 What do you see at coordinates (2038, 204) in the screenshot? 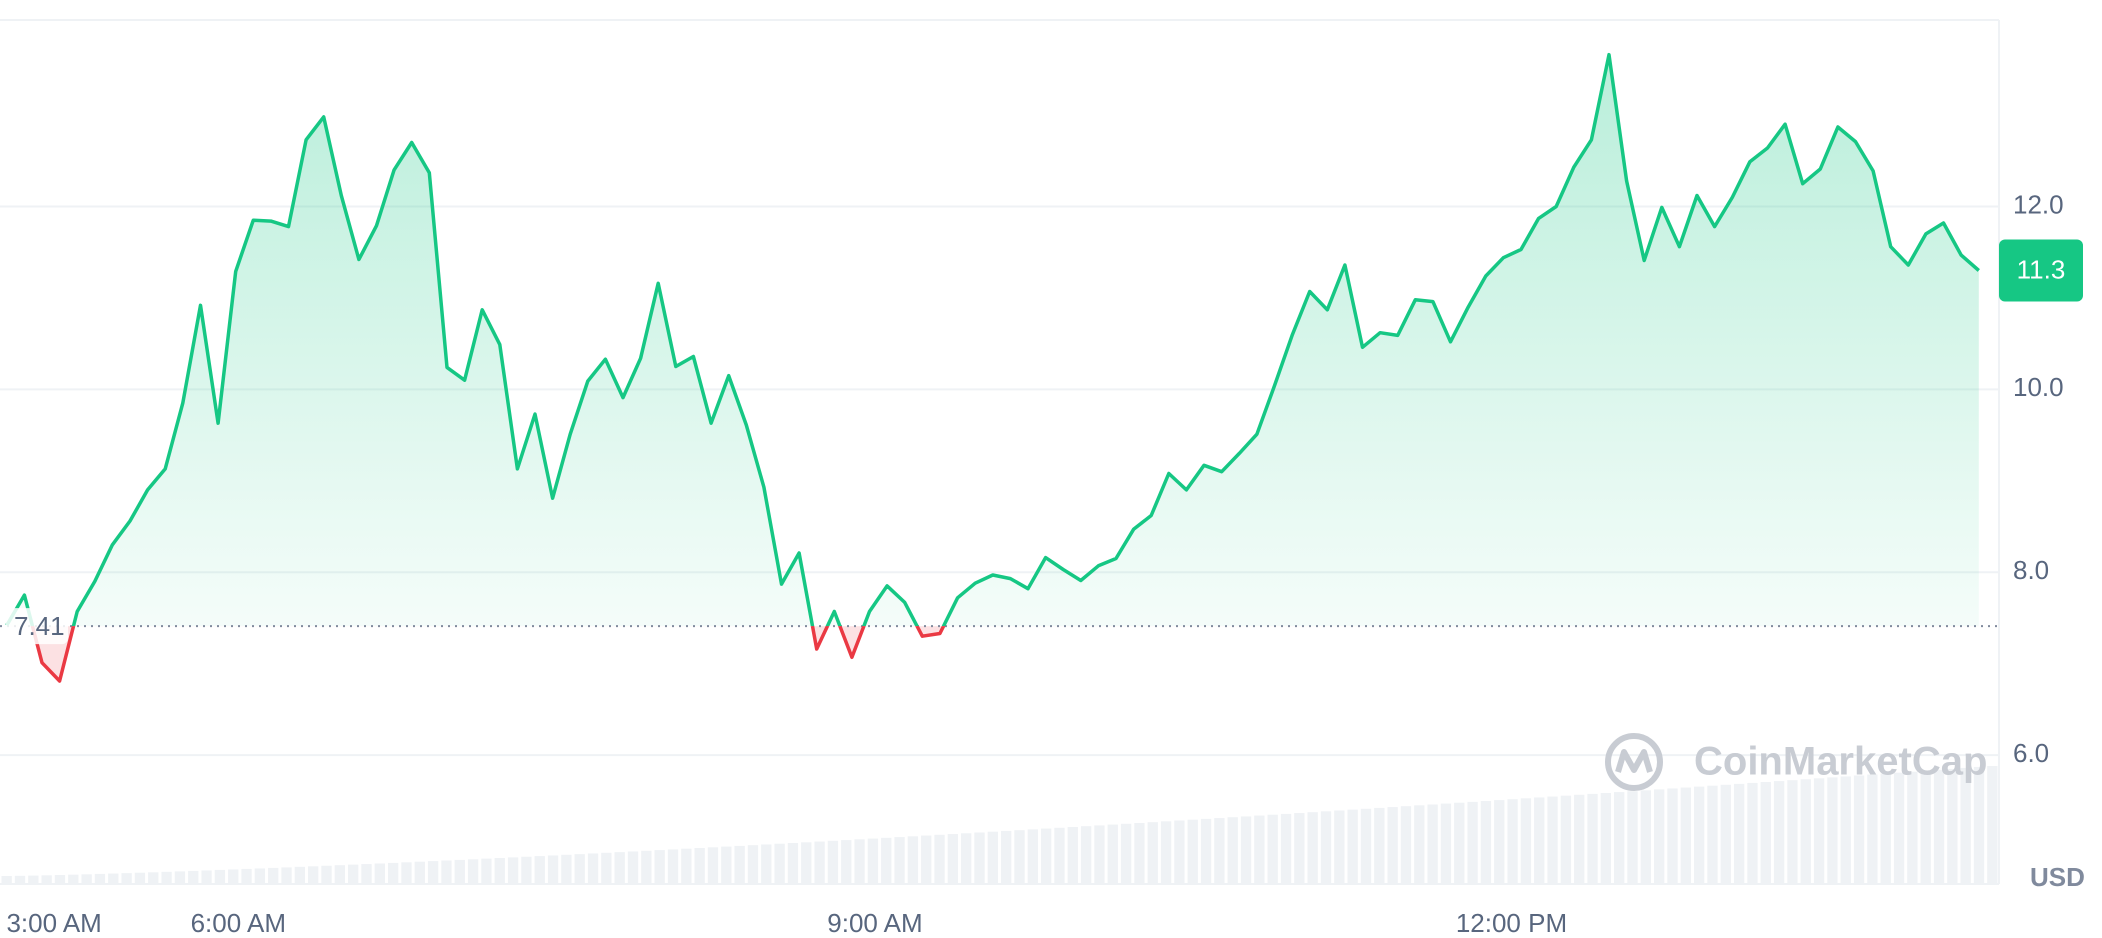
I see `y-tick-label: 12.0` at bounding box center [2038, 204].